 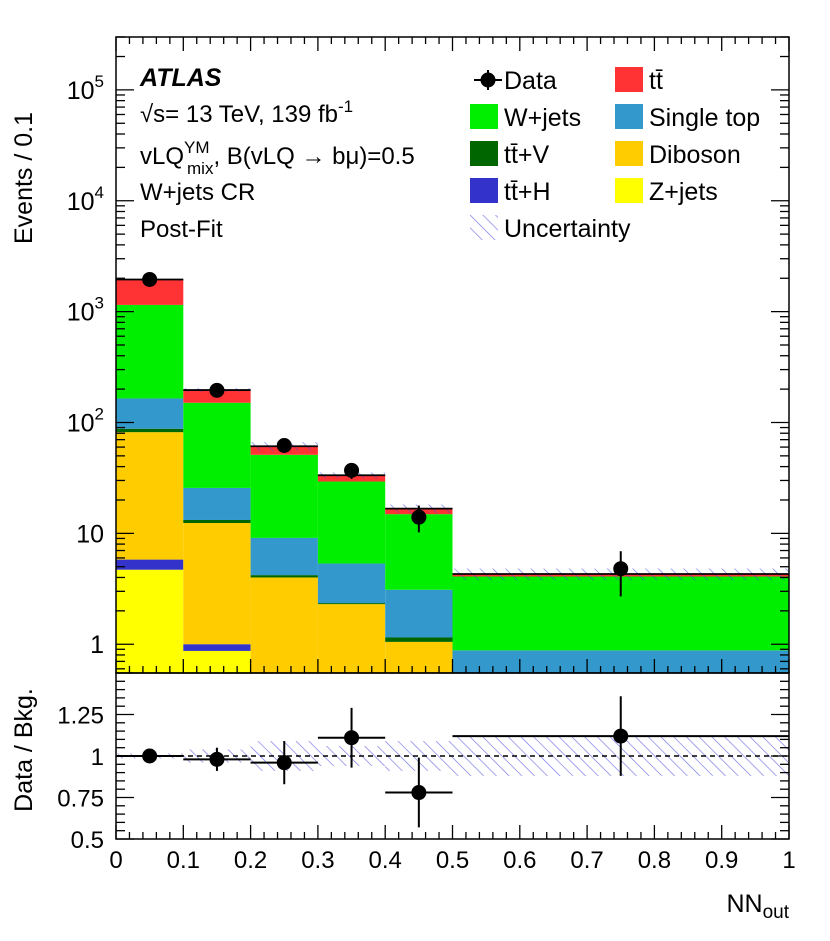 I want to click on x-tick-label: 0.5, so click(x=452, y=860).